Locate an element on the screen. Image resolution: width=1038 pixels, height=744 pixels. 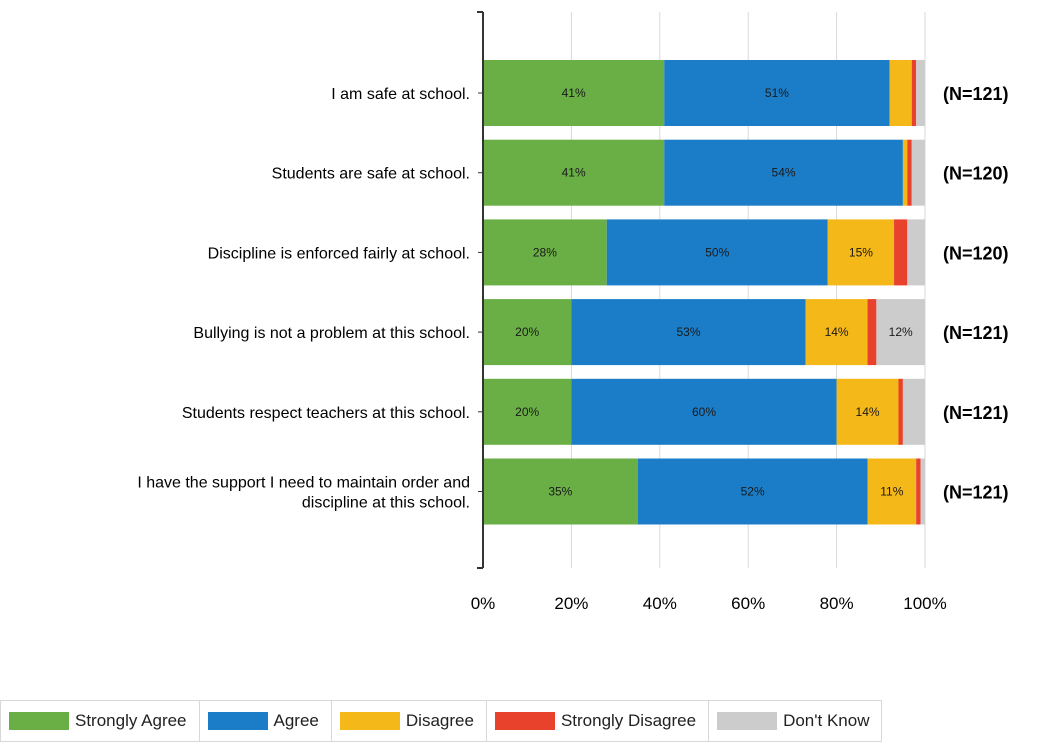
legend-item: Strongly Agree is located at coordinates (100, 721).